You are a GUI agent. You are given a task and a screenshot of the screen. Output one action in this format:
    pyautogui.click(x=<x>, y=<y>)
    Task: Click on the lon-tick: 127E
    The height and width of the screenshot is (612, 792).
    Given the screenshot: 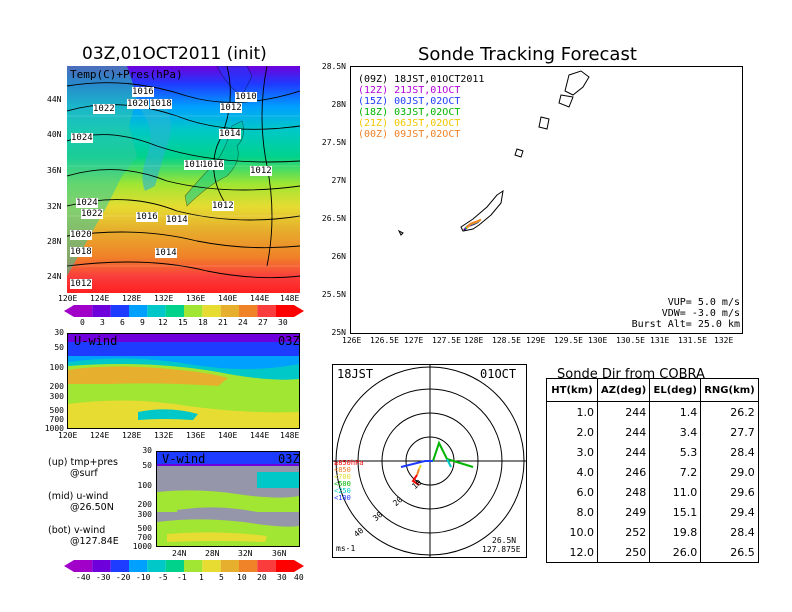 What is the action you would take?
    pyautogui.click(x=414, y=340)
    